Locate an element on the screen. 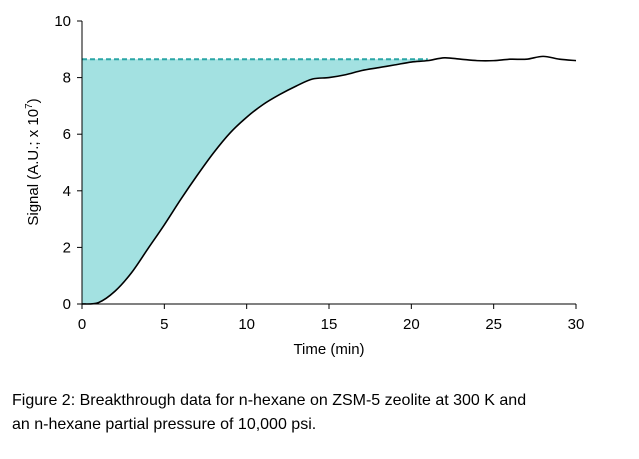 Image resolution: width=639 pixels, height=459 pixels. y-axis-title-exponent: 7 is located at coordinates (29, 106).